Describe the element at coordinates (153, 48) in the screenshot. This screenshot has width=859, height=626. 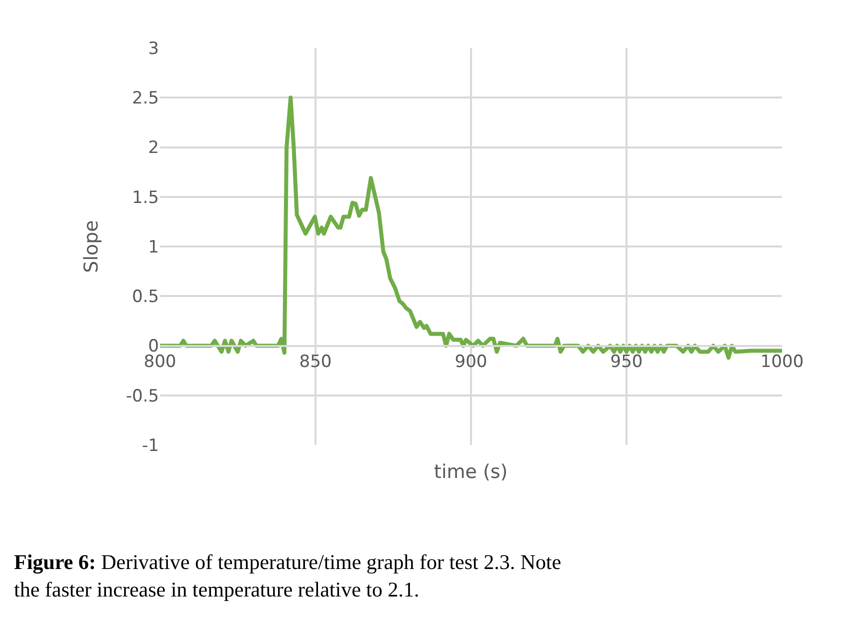
I see `y-tick-label: 3` at that location.